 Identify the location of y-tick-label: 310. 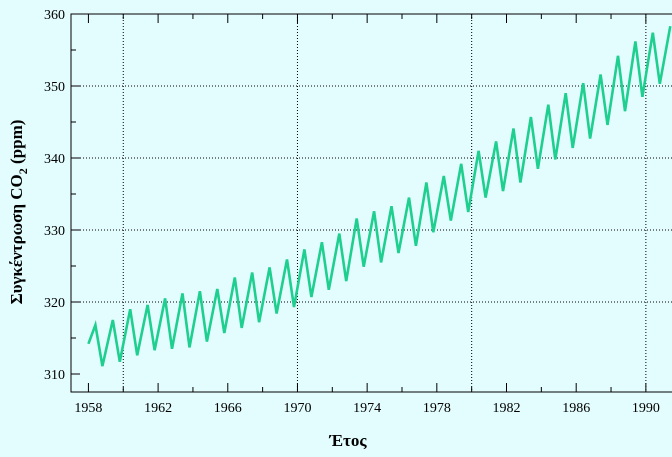
(54, 375).